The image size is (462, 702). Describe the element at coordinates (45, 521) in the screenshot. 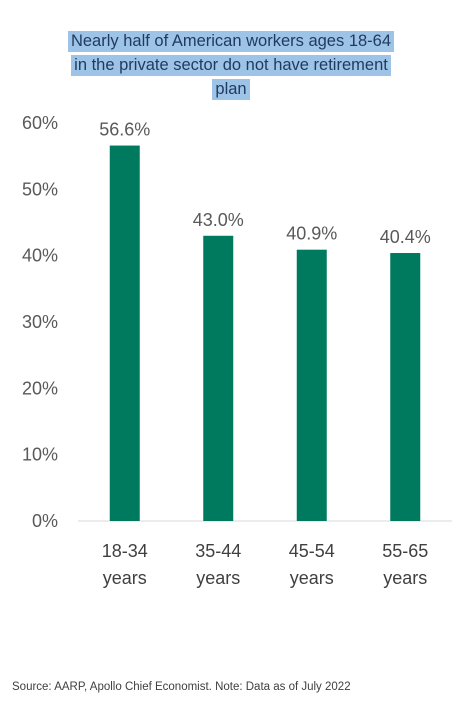

I see `y-tick-label: 0%` at that location.